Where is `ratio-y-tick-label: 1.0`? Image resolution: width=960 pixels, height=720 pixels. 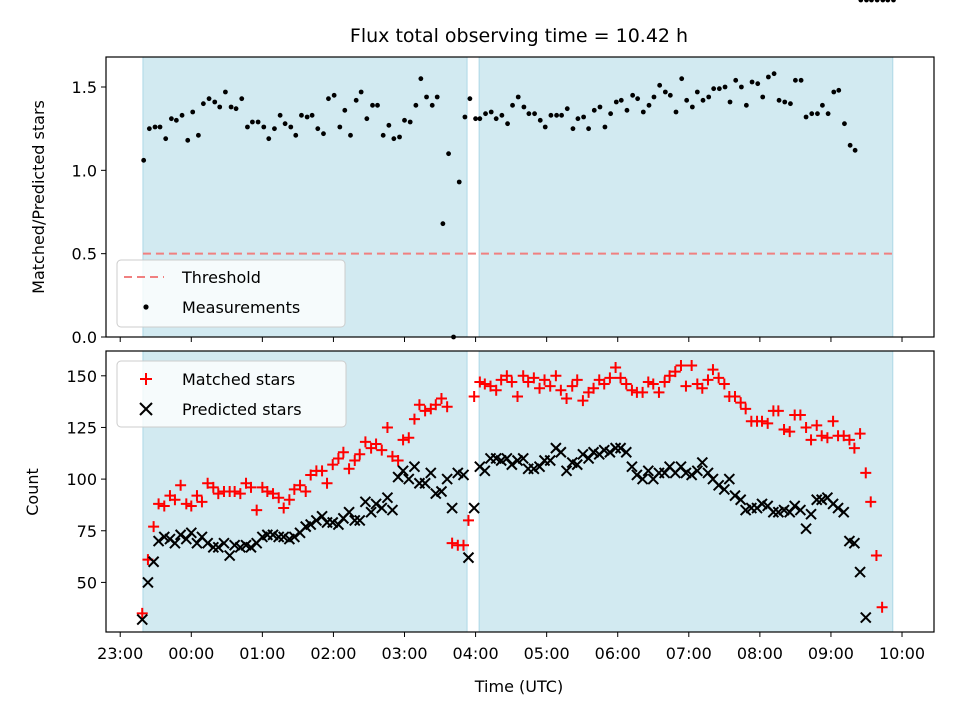 ratio-y-tick-label: 1.0 is located at coordinates (84, 170).